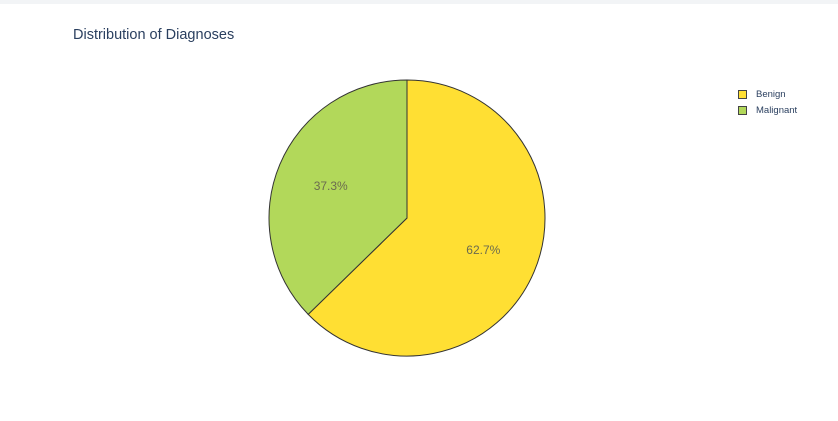 Image resolution: width=838 pixels, height=421 pixels. Describe the element at coordinates (154, 35) in the screenshot. I see `chart-title: Distribution of Diagnoses` at that location.